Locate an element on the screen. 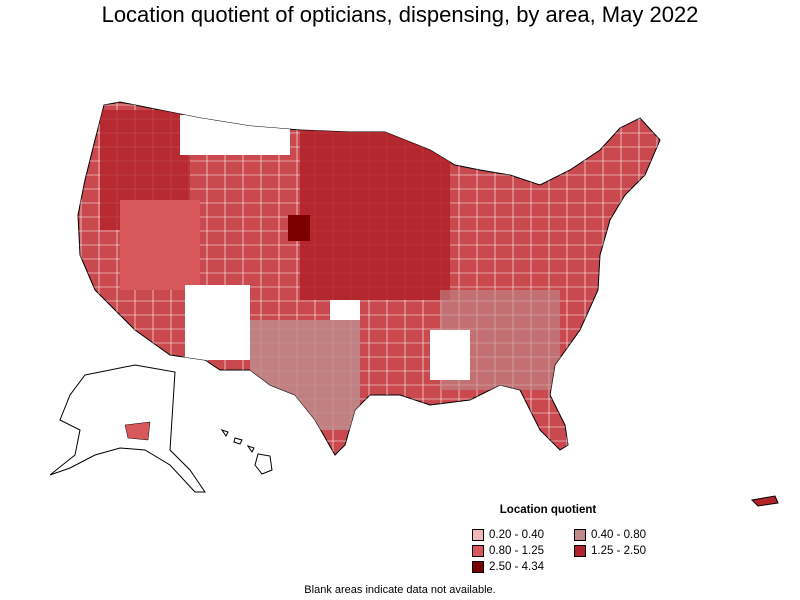  footnote: Blank areas indicate data not available. is located at coordinates (400, 590).